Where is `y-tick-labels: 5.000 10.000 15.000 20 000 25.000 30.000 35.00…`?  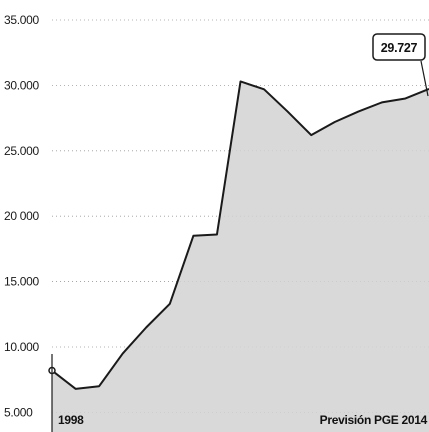
y-tick-labels: 5.000 10.000 15.000 20 000 25.000 30.000 35.00… is located at coordinates (22, 216).